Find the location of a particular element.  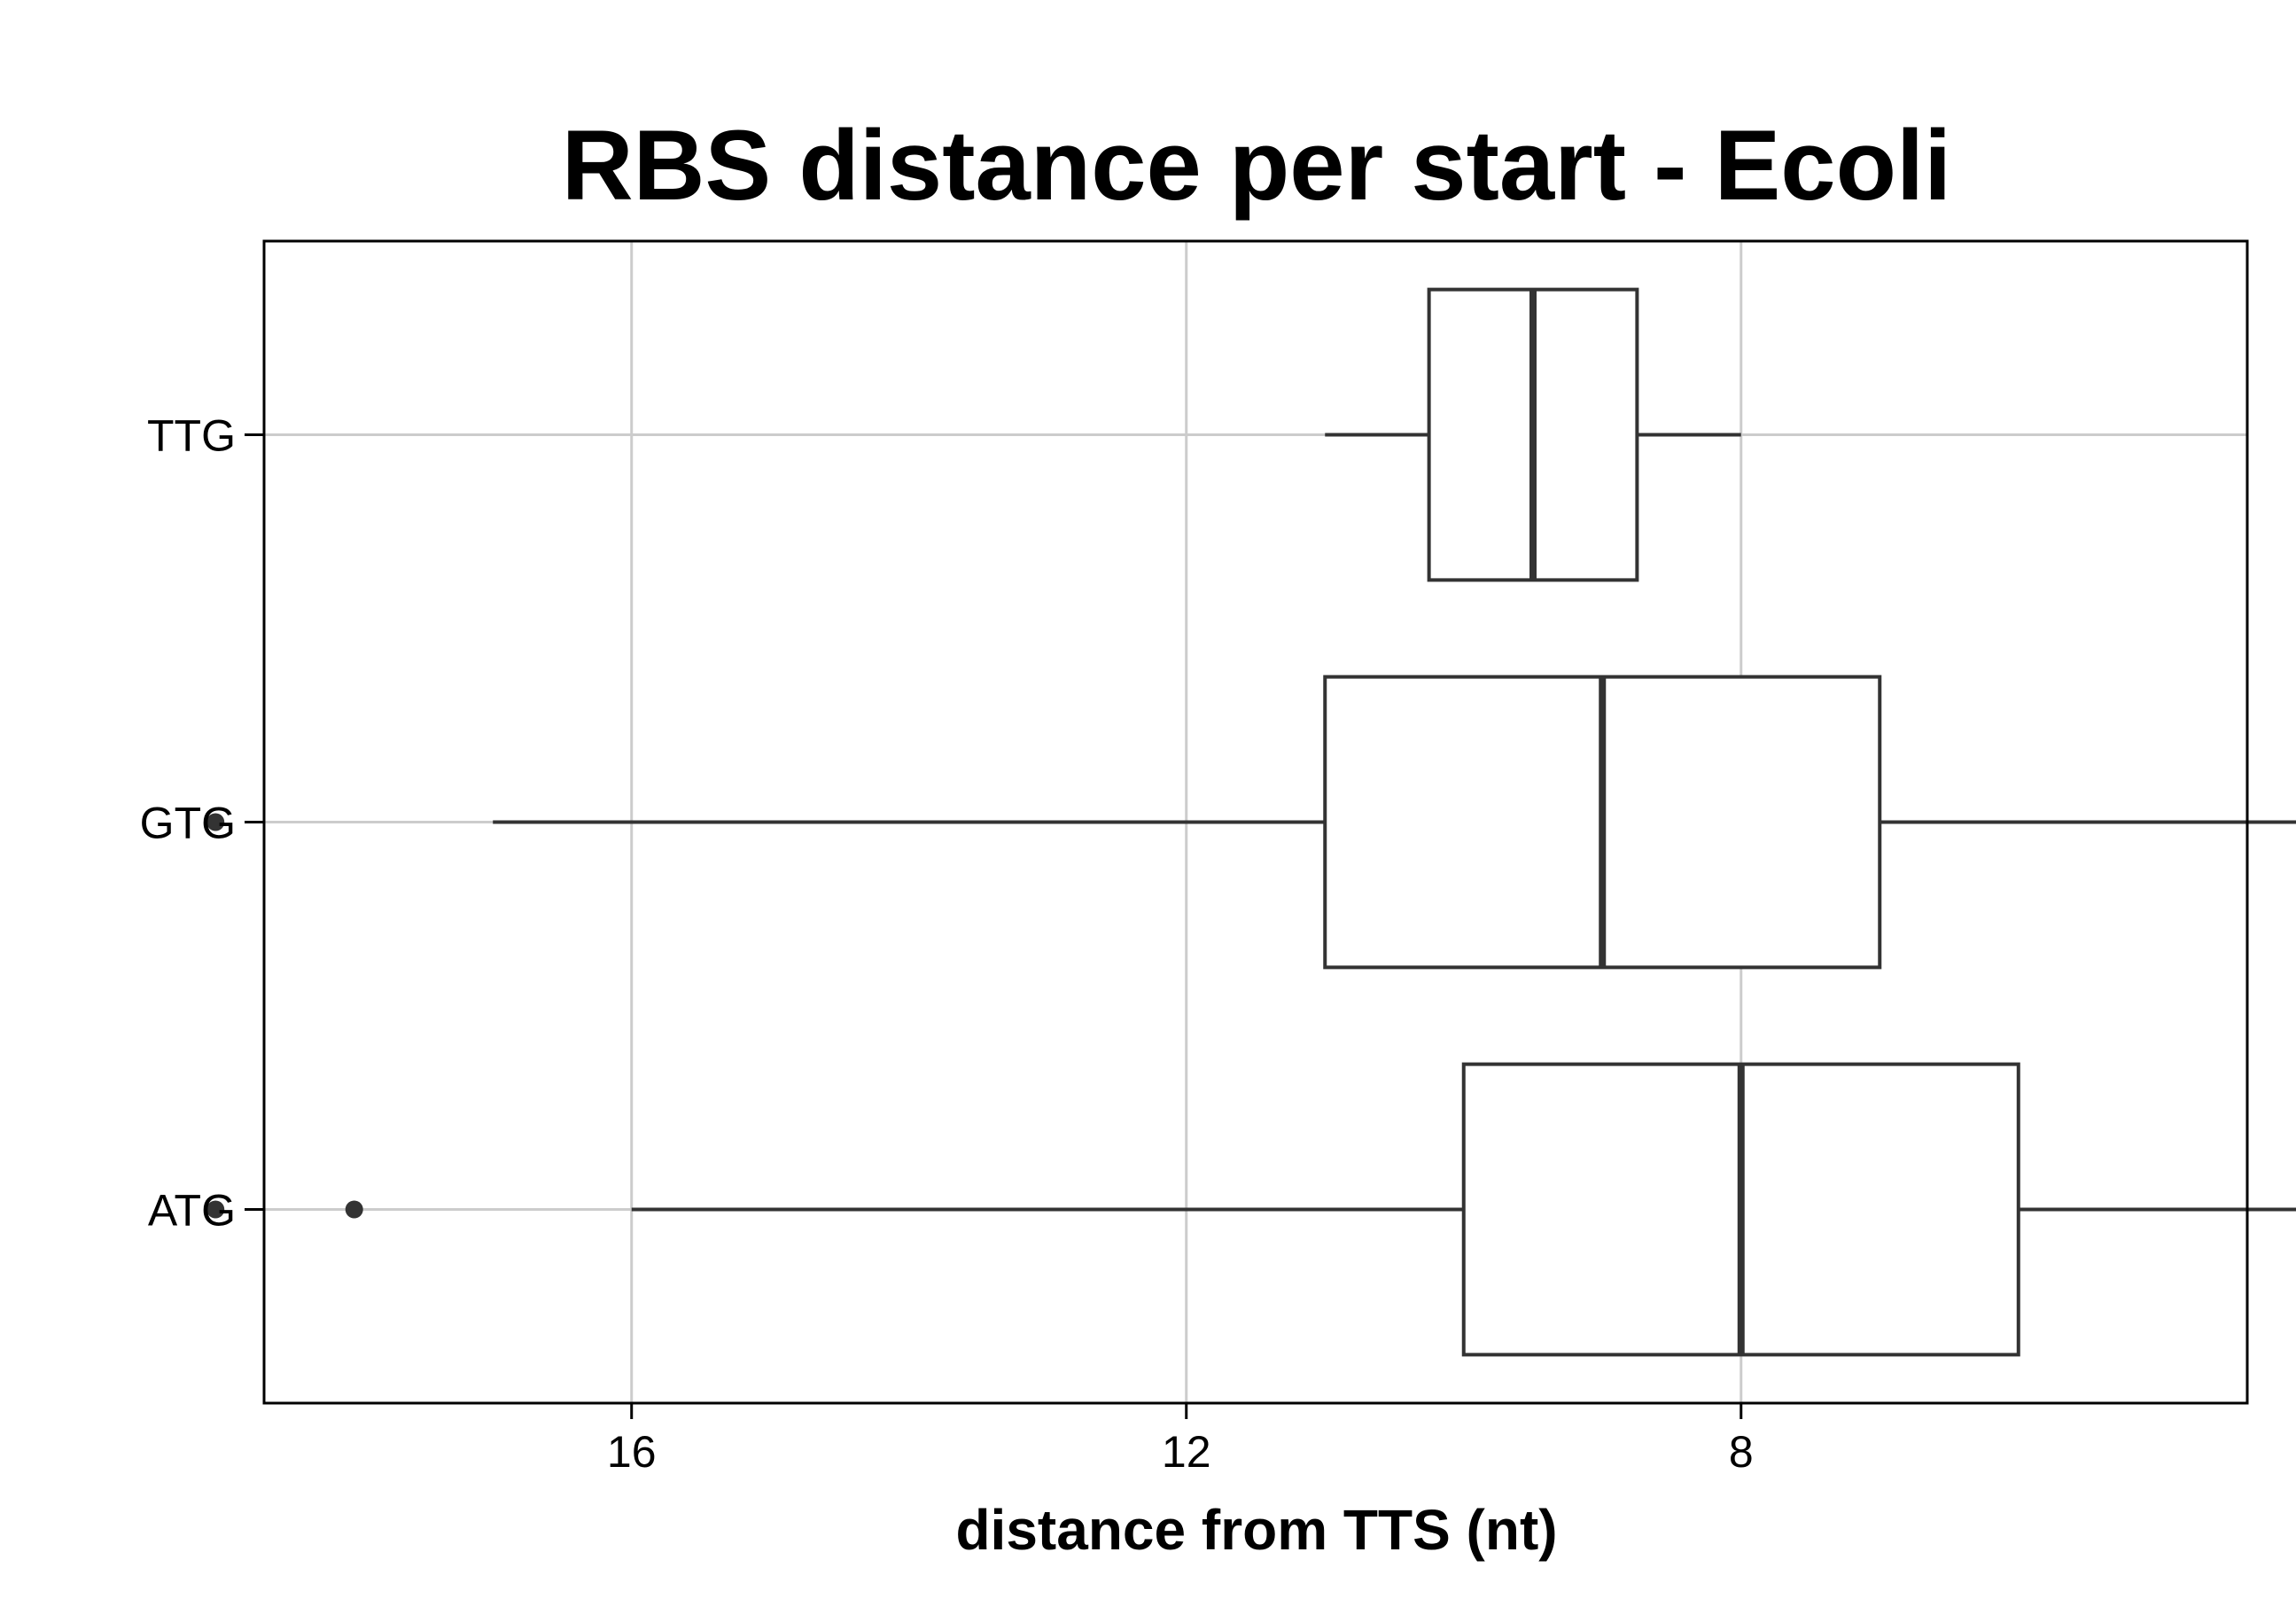

x-tick-label: 16 is located at coordinates (632, 1452).